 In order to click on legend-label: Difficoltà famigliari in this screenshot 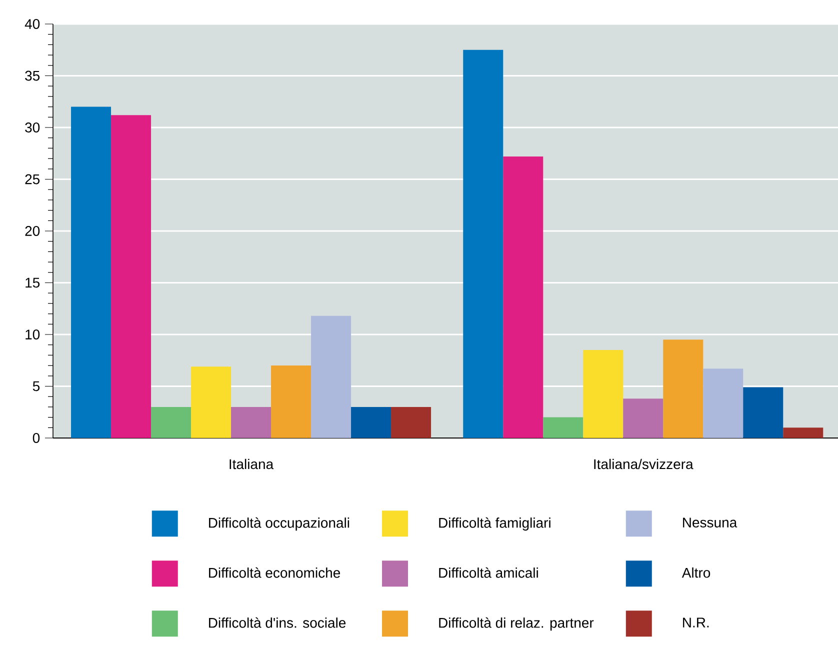, I will do `click(494, 524)`.